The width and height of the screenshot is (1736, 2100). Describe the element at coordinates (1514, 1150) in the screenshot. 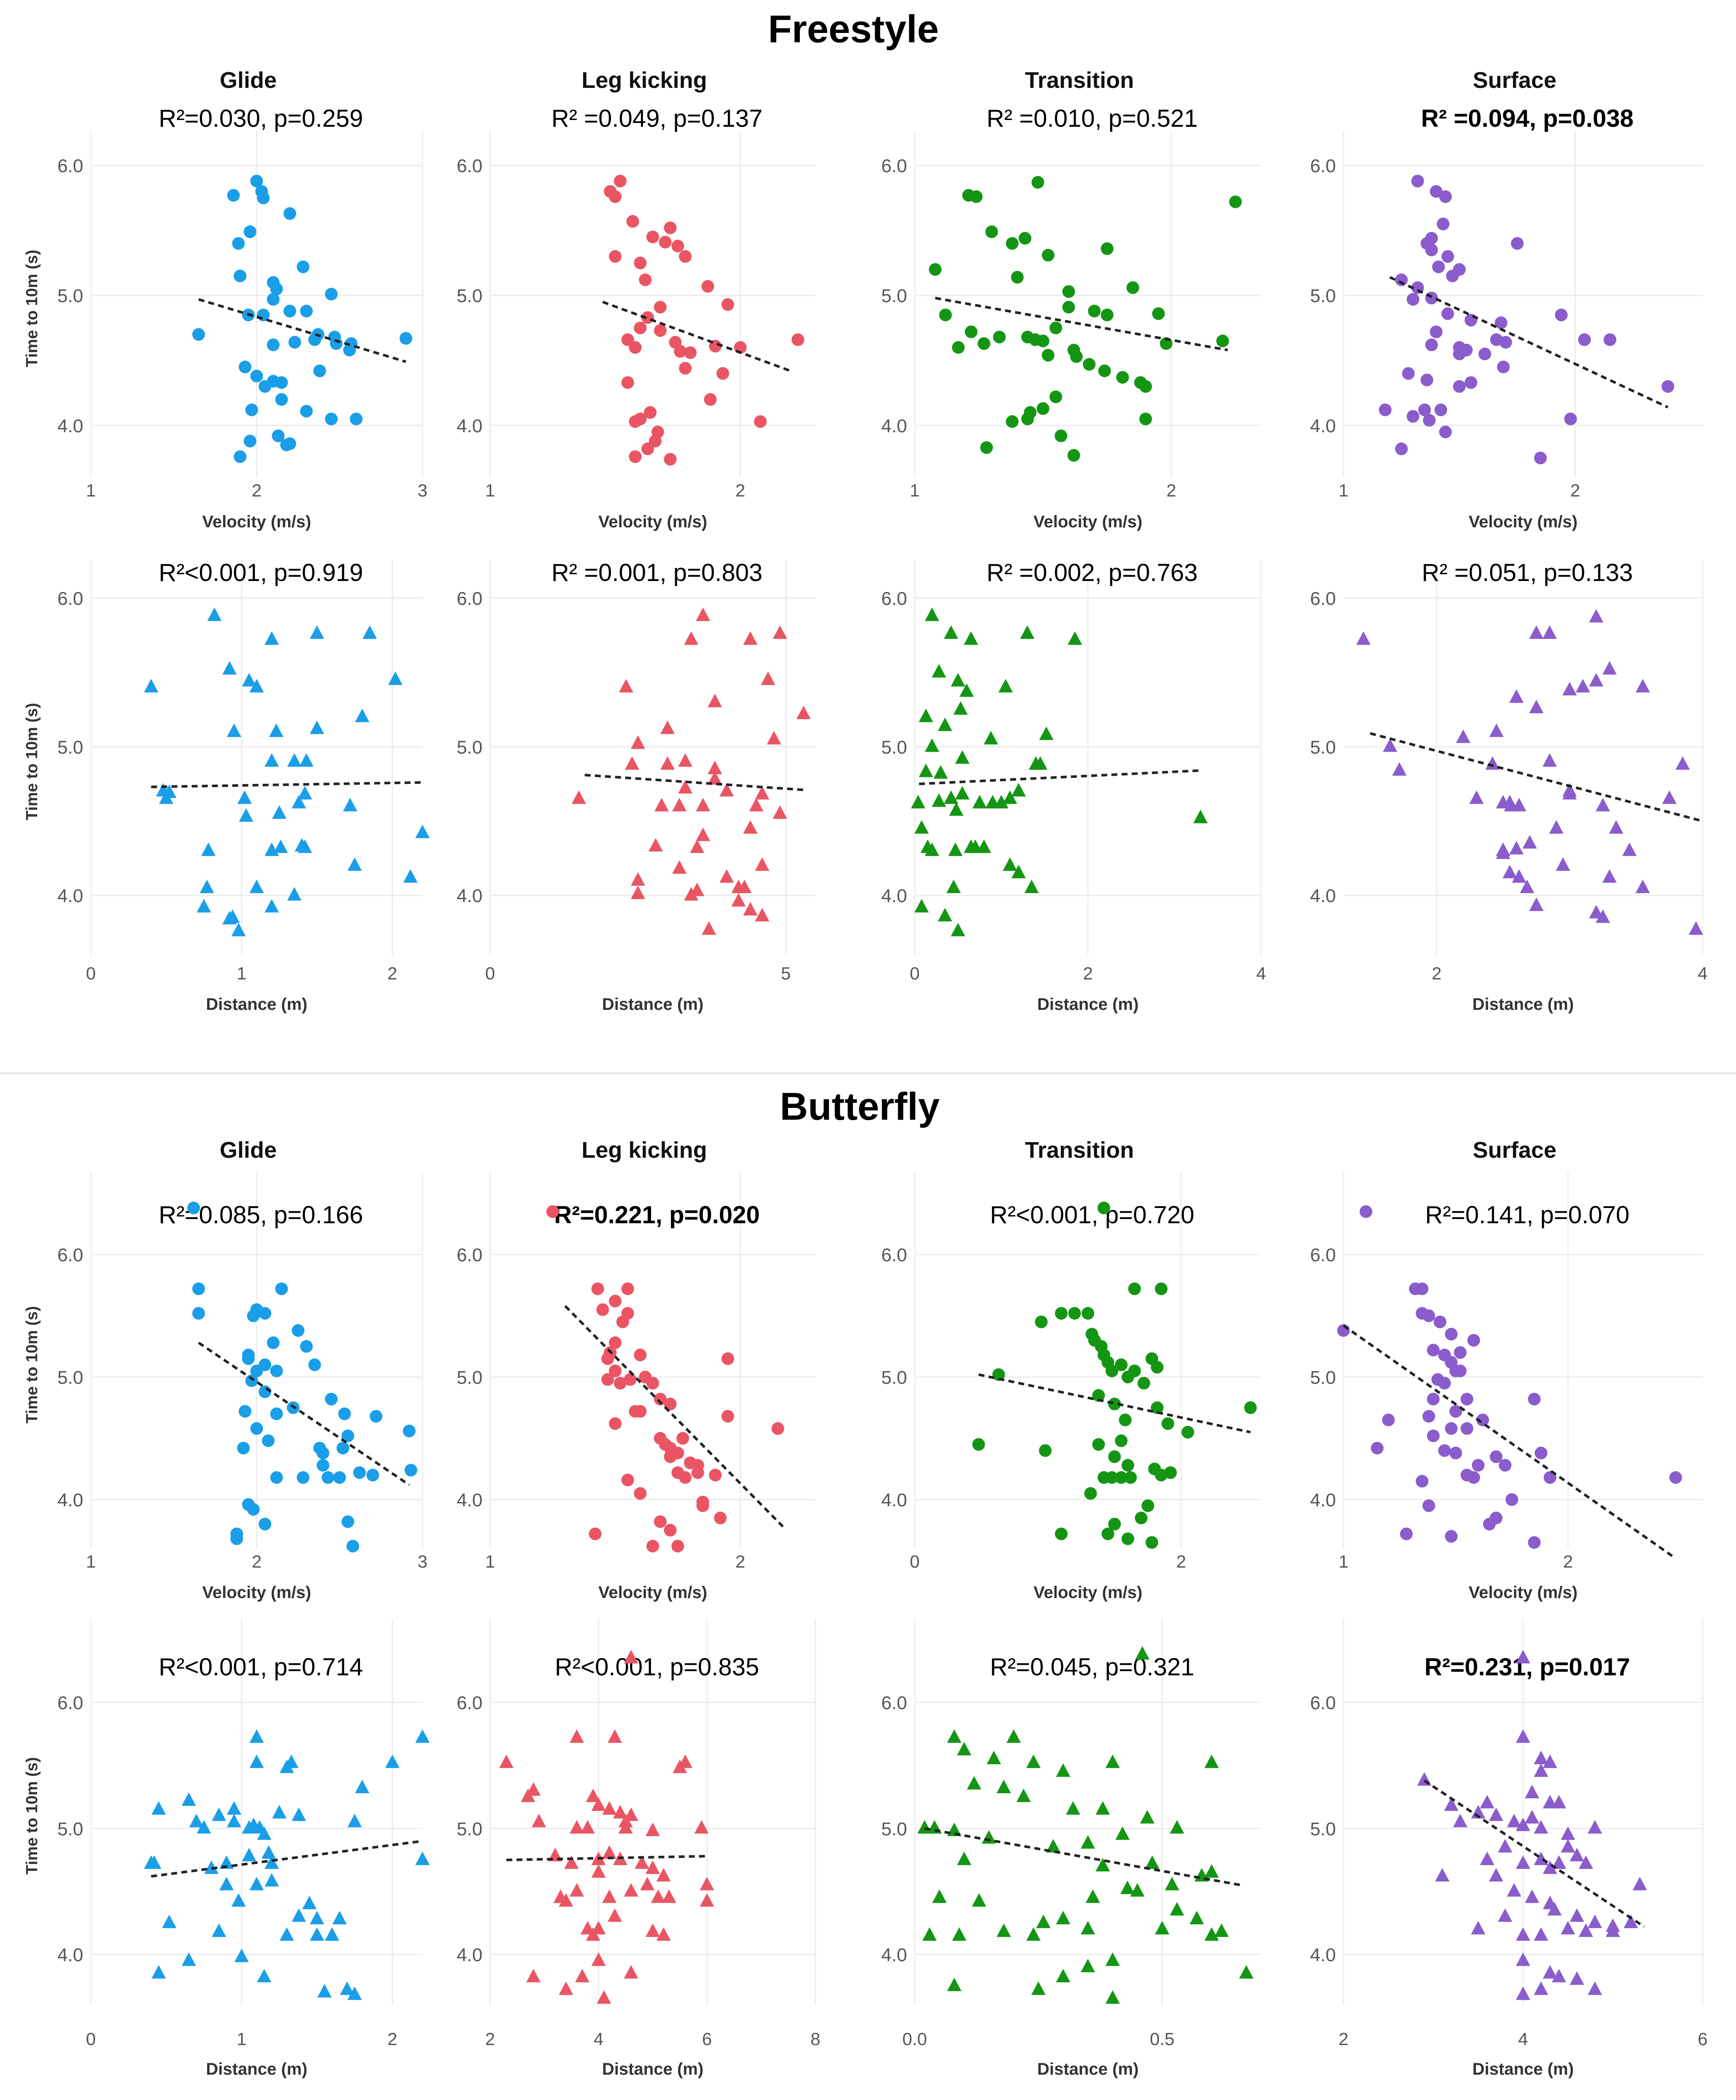

I see `panel-title: Surface` at that location.